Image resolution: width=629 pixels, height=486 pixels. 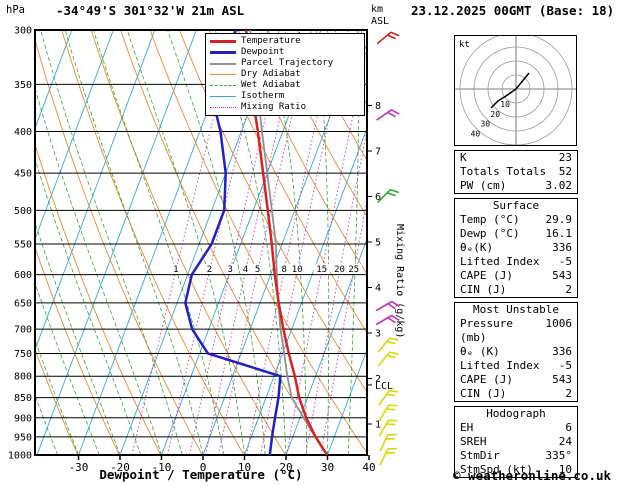 I want to click on legend-item: Isotherm, so click(x=285, y=96).